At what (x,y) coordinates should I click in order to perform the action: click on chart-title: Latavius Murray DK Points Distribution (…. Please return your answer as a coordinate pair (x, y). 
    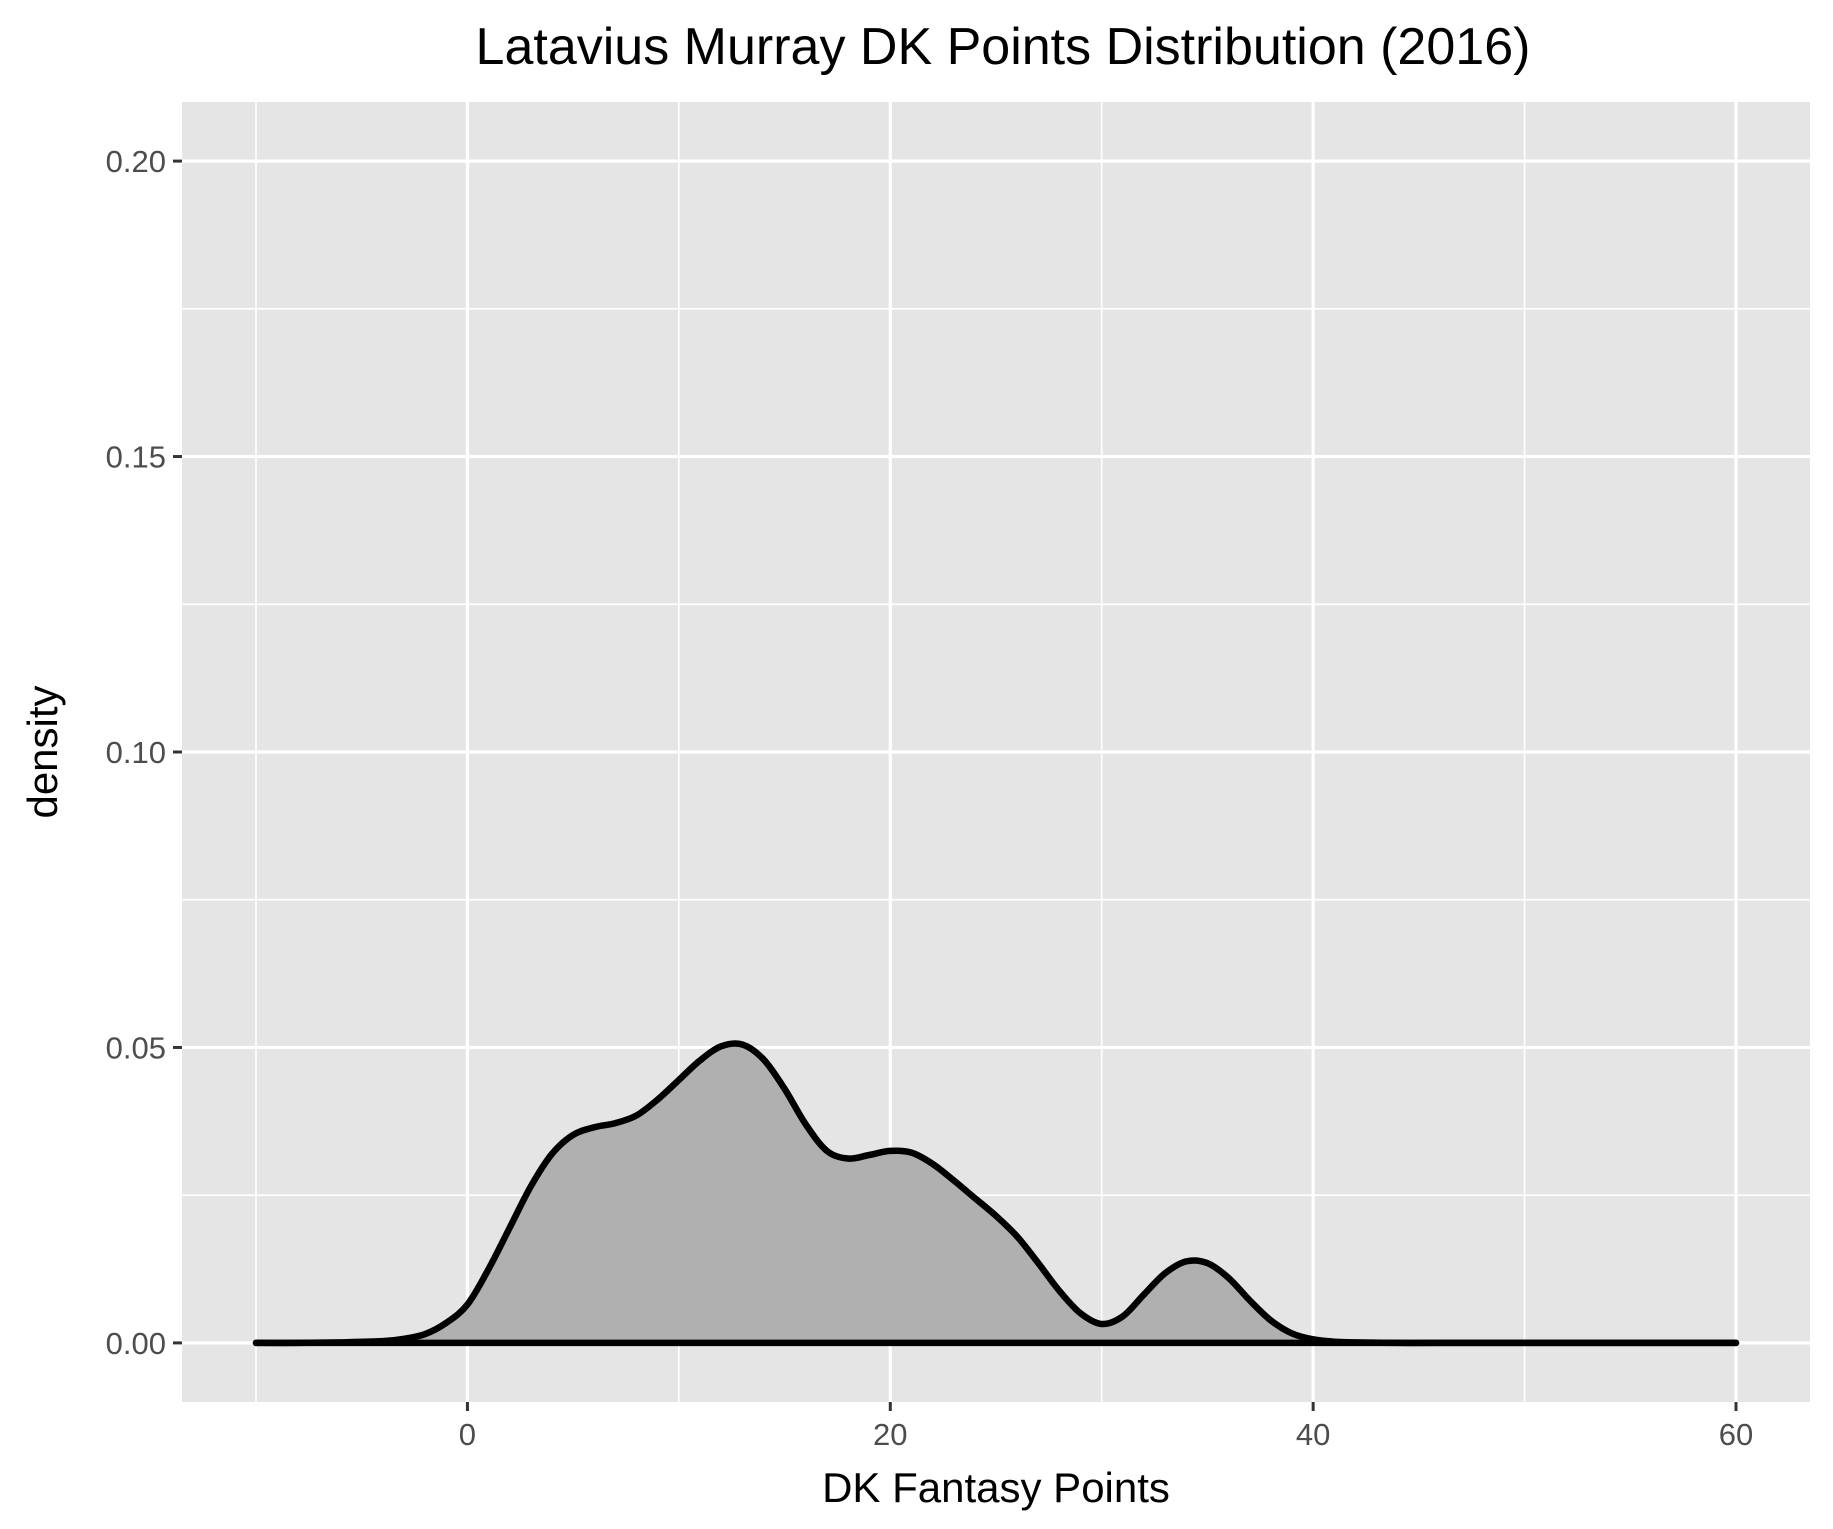
    Looking at the image, I should click on (1003, 47).